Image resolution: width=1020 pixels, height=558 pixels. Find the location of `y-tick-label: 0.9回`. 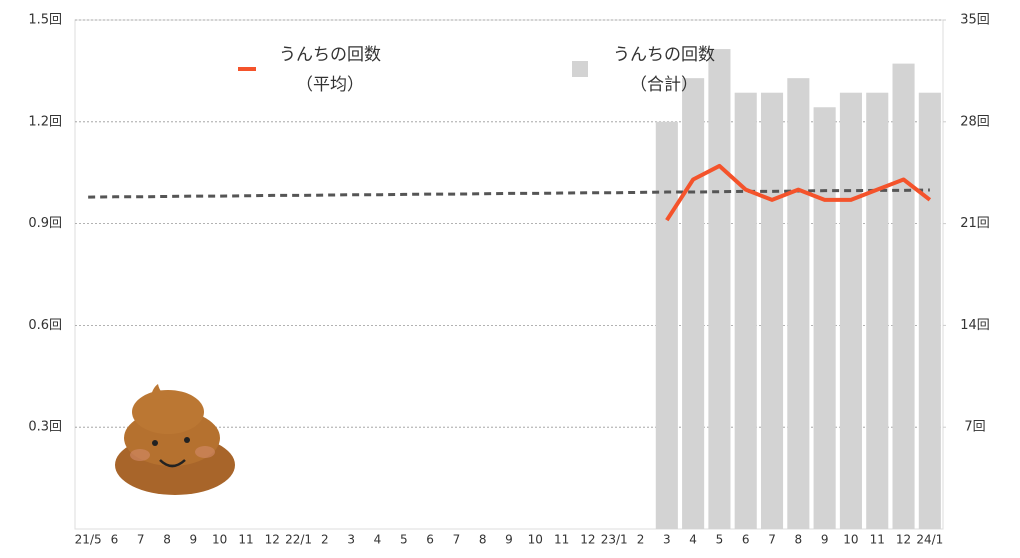

y-tick-label: 0.9回 is located at coordinates (45, 223).